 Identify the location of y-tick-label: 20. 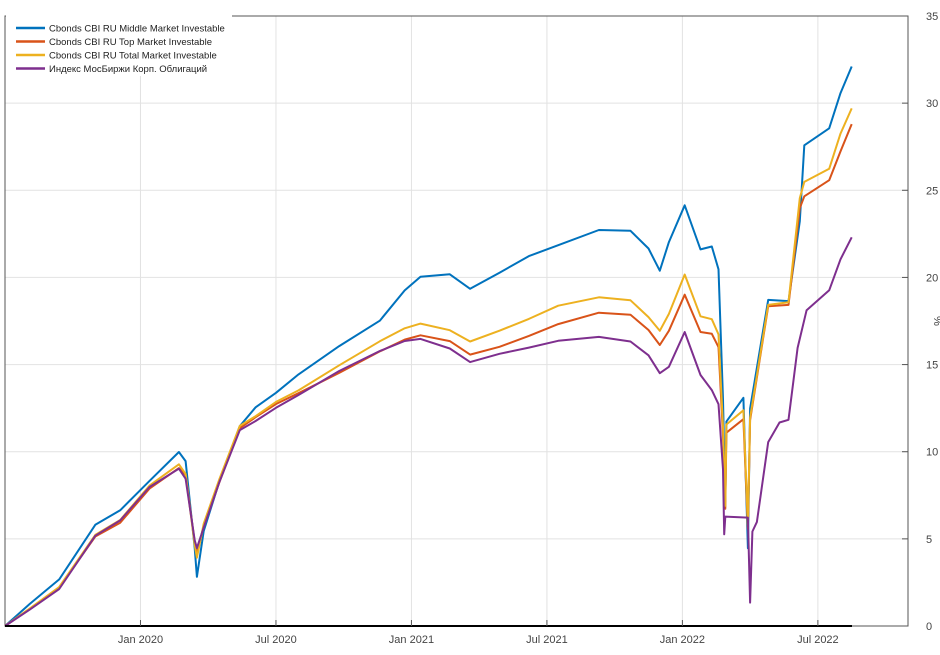
(932, 278).